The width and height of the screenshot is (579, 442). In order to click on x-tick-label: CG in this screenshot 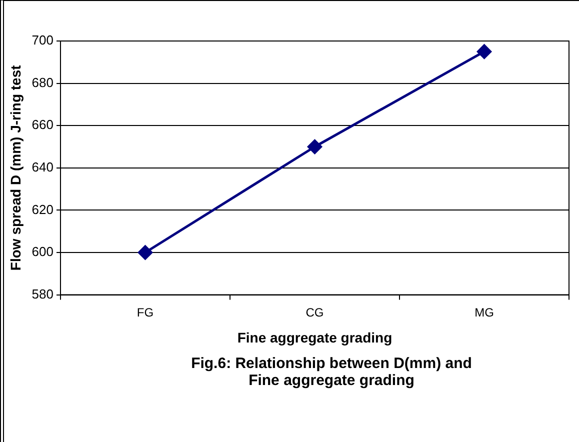, I will do `click(315, 312)`.